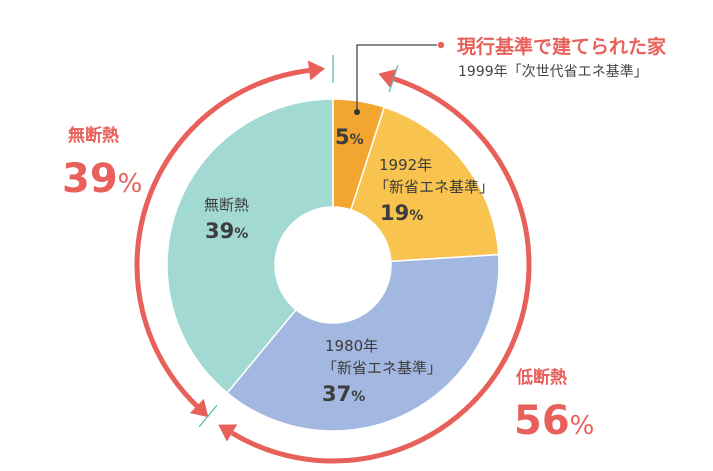  What do you see at coordinates (102, 179) in the screenshot?
I see `group-value-left: 39%` at bounding box center [102, 179].